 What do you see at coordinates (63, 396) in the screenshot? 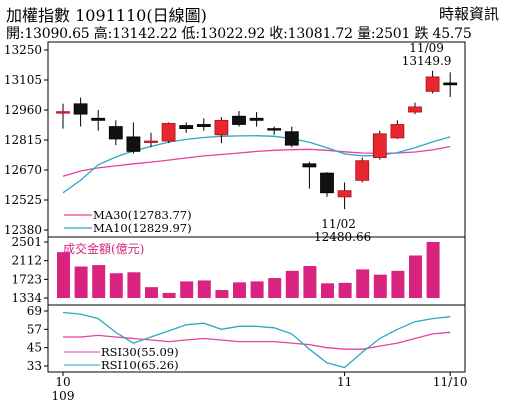
I see `x-year-label: 109` at bounding box center [63, 396].